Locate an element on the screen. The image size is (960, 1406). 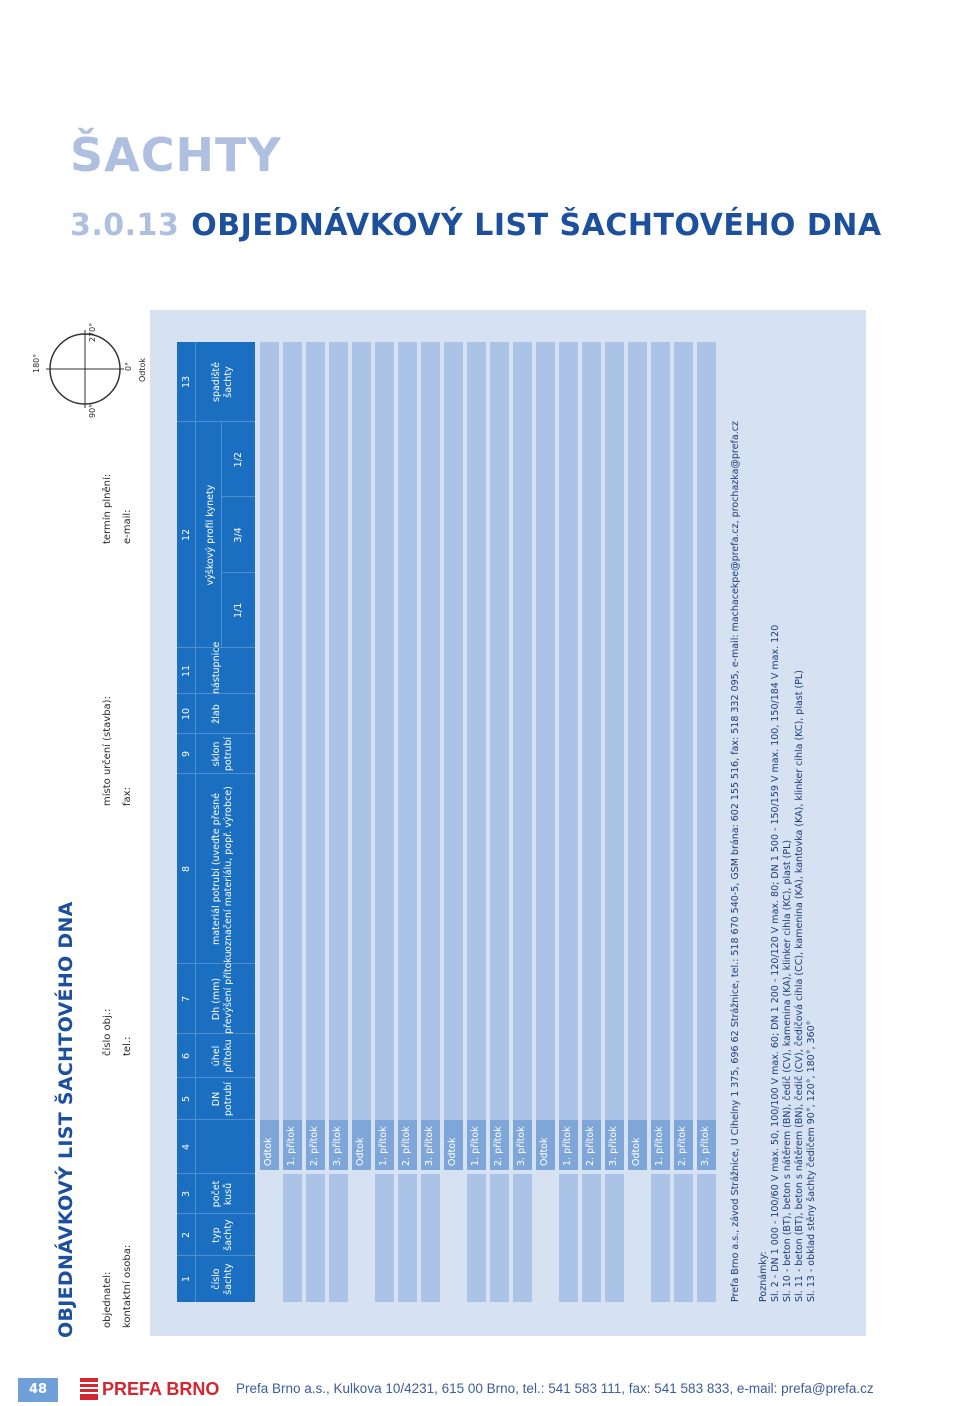
angle-label-0: 0° is located at coordinates (128, 366).